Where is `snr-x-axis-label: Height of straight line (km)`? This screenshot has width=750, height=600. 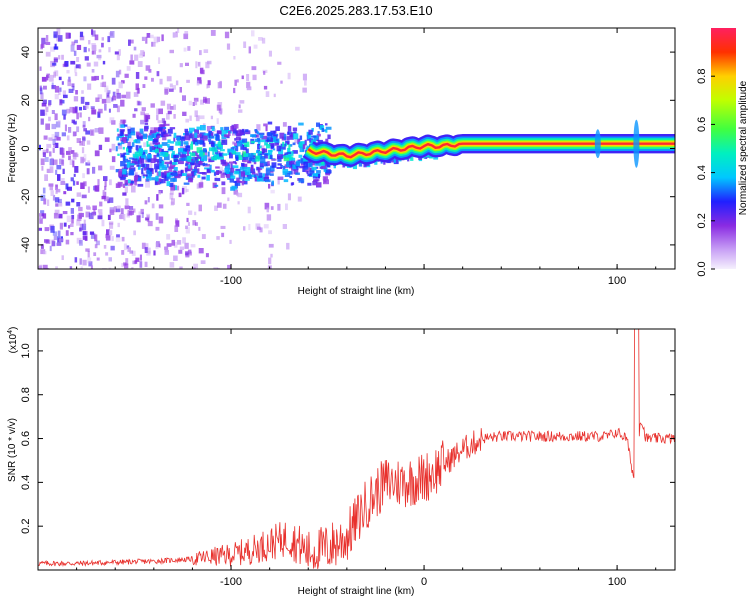 snr-x-axis-label: Height of straight line (km) is located at coordinates (356, 591).